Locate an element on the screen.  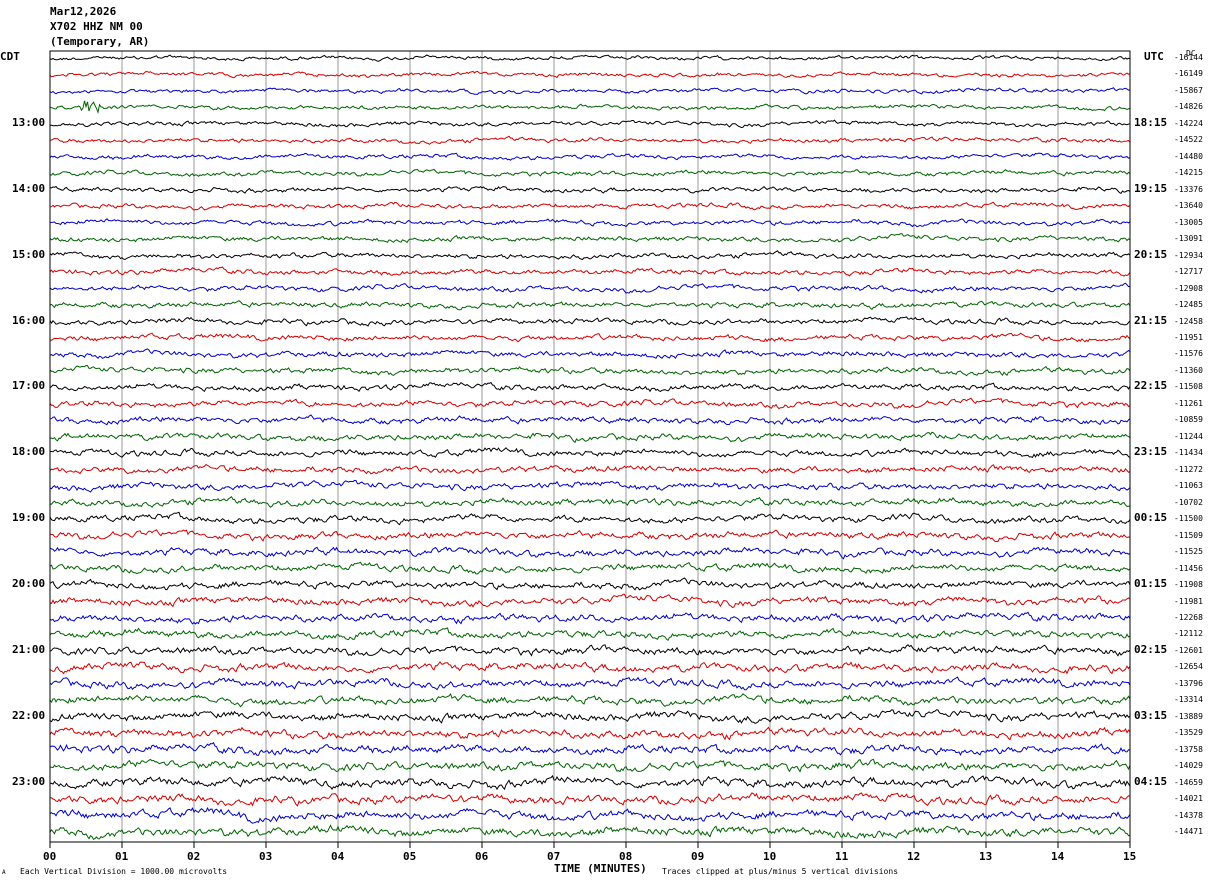
dc-offset-value: -13091 is located at coordinates (1188, 239).